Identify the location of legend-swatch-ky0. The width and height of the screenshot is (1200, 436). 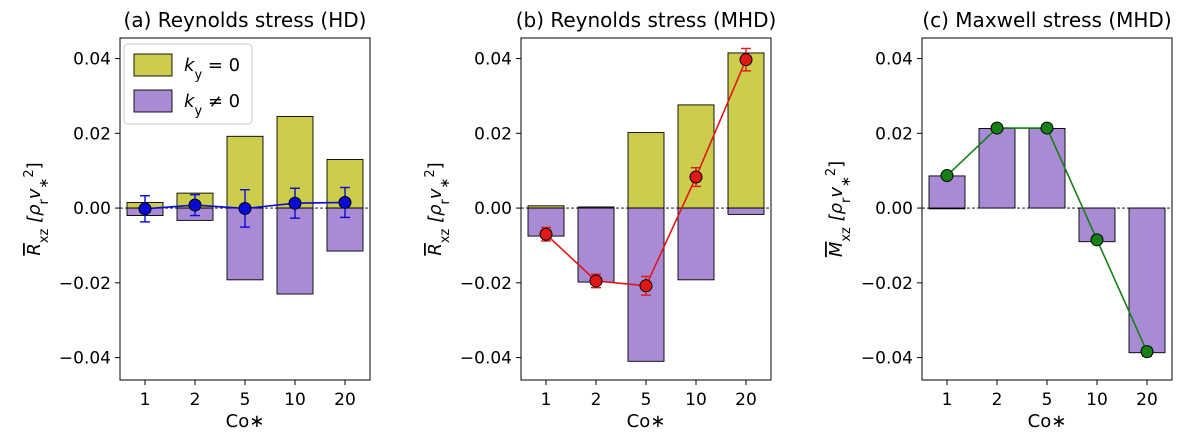
(153, 65).